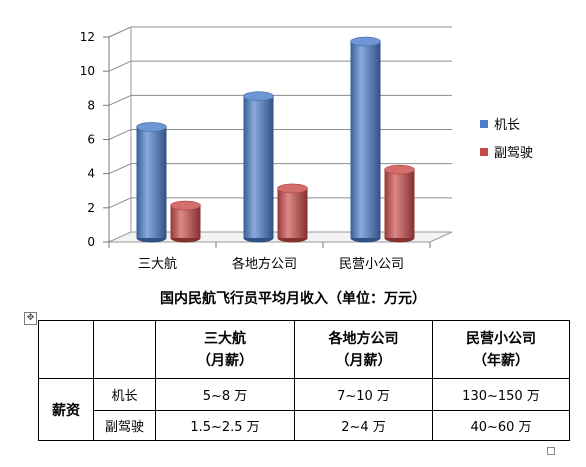 The height and width of the screenshot is (467, 586). Describe the element at coordinates (87, 37) in the screenshot. I see `y-tick-label: 12` at that location.